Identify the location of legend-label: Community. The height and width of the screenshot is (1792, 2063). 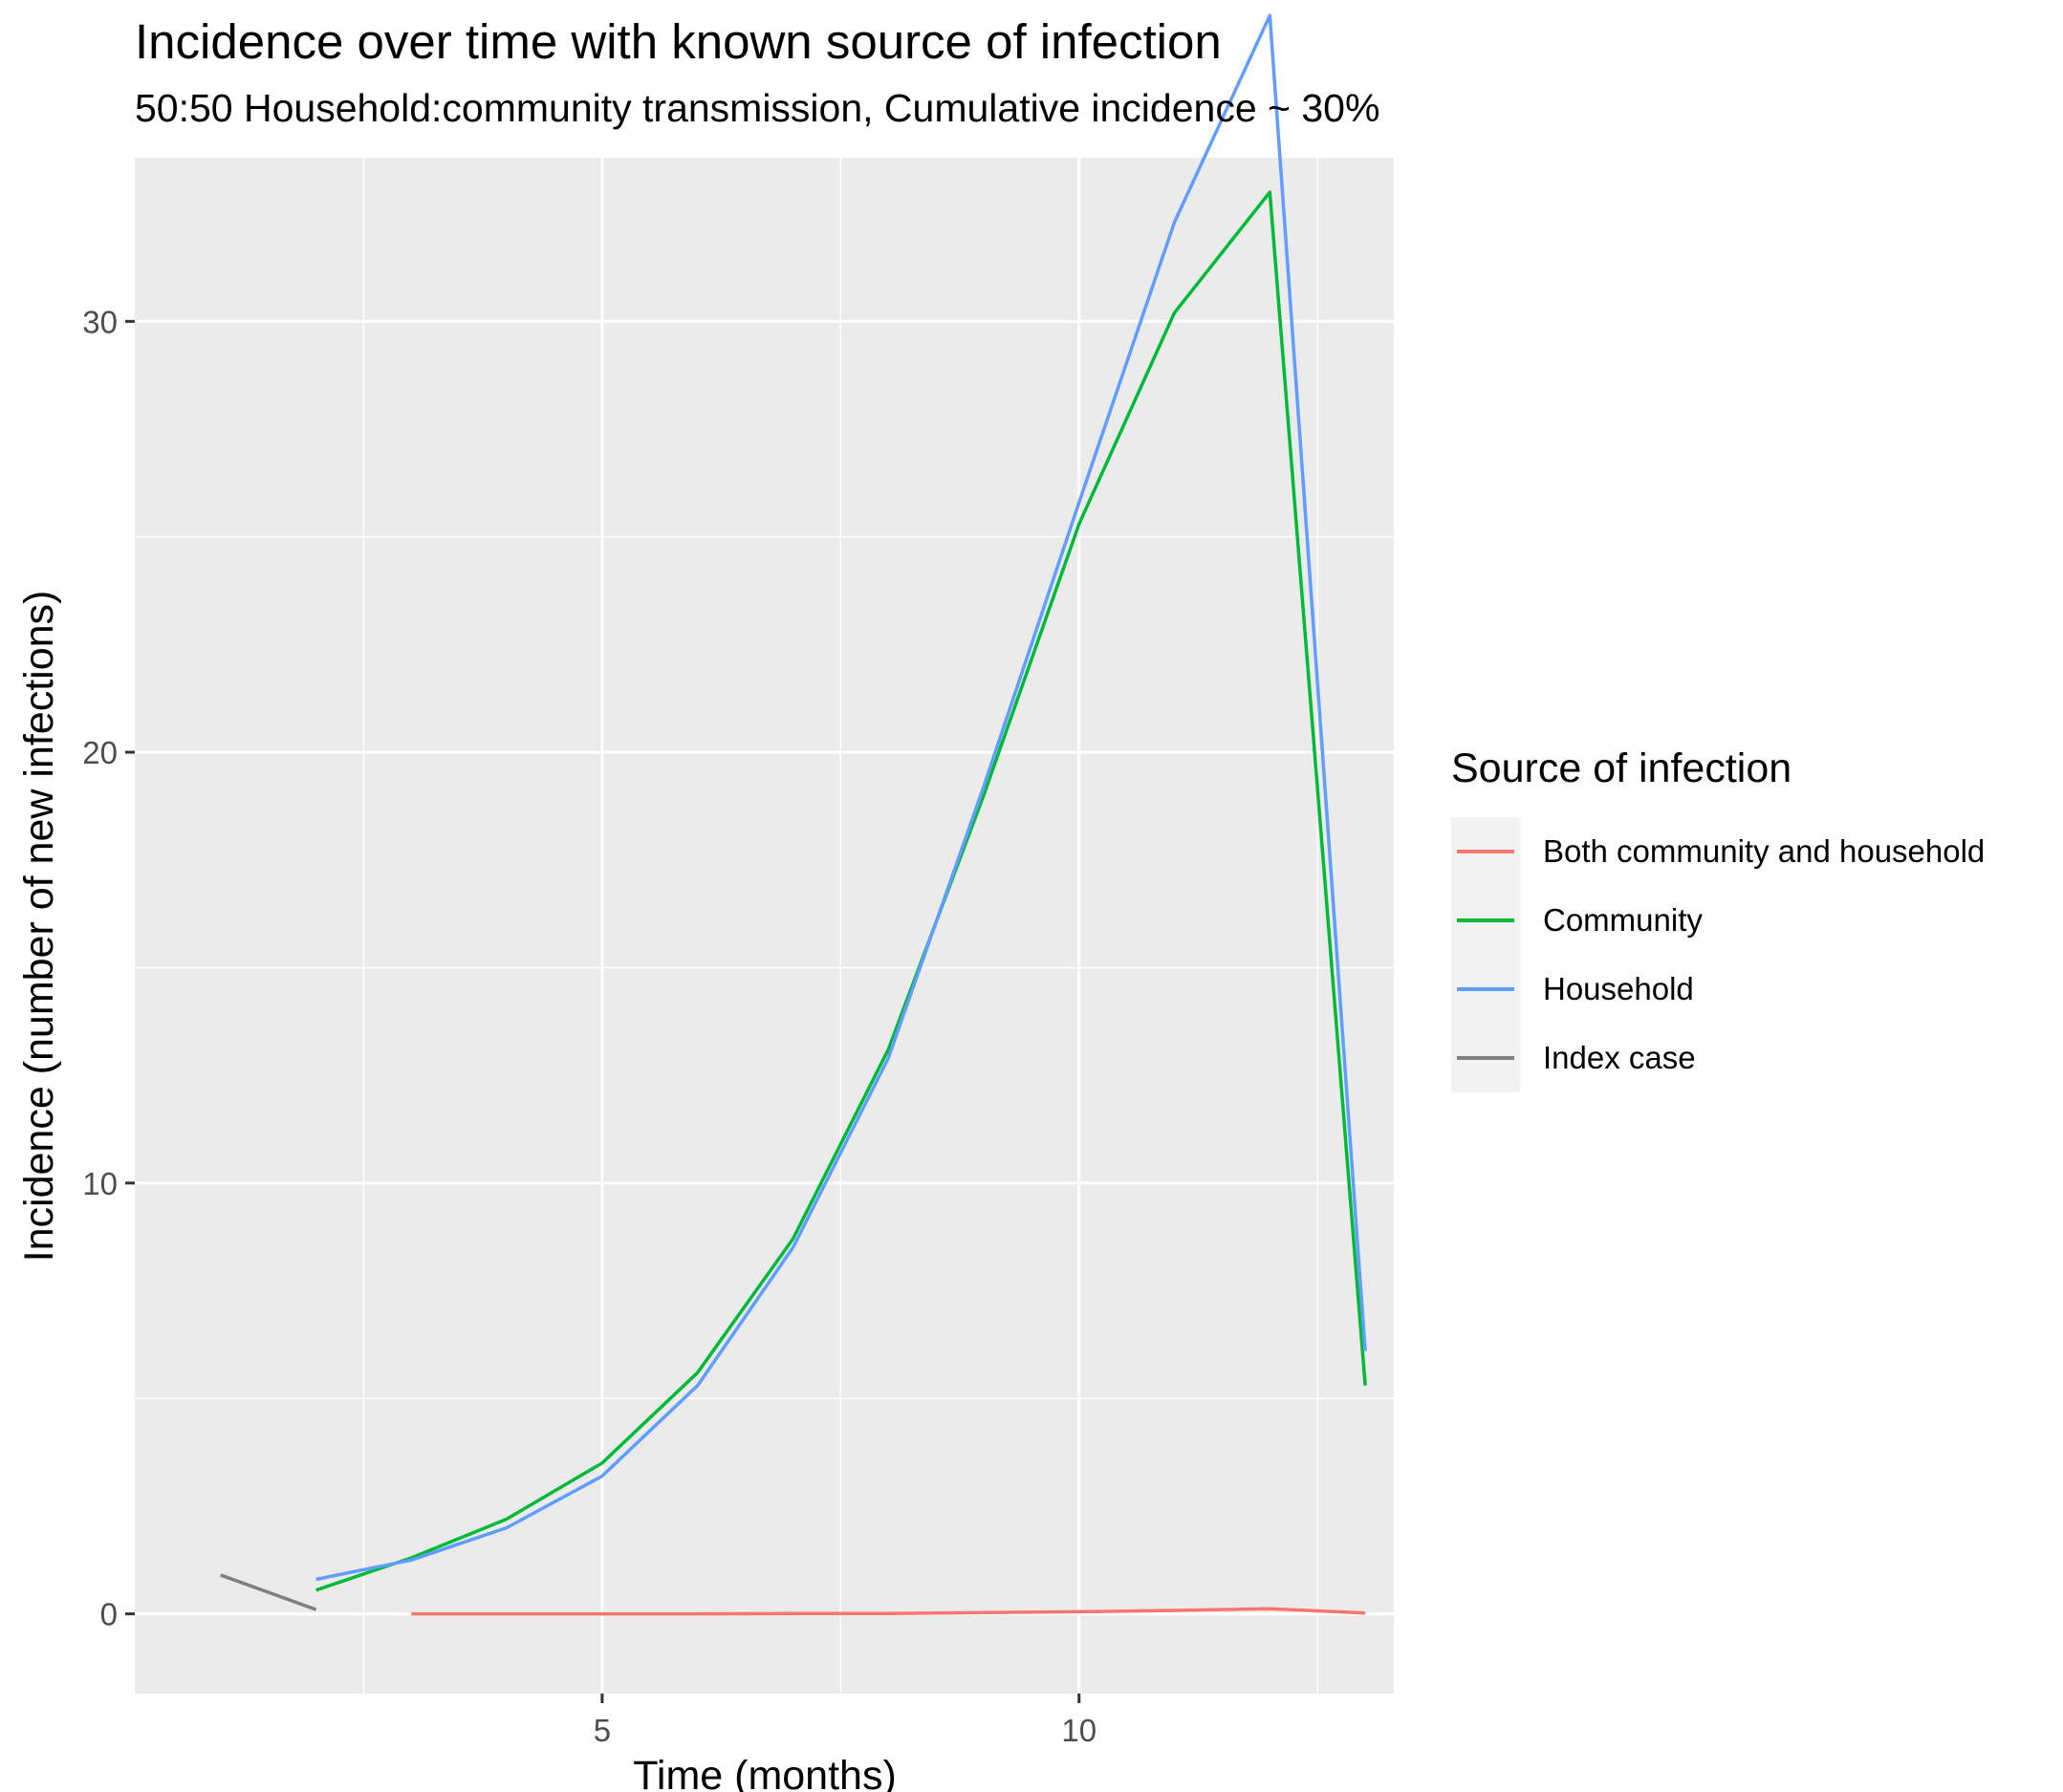
(1623, 920).